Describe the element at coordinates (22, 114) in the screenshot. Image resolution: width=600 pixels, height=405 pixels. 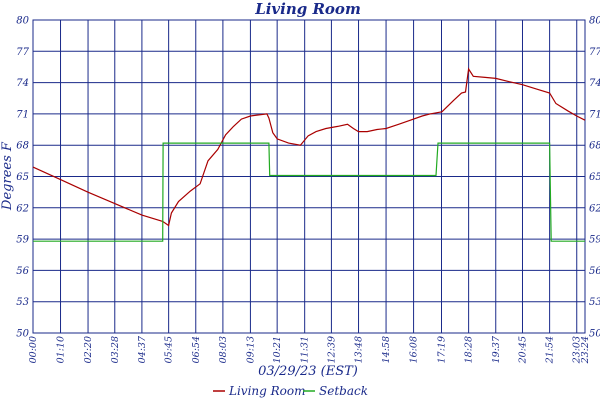
I see `y-tick-label-left: 71` at that location.